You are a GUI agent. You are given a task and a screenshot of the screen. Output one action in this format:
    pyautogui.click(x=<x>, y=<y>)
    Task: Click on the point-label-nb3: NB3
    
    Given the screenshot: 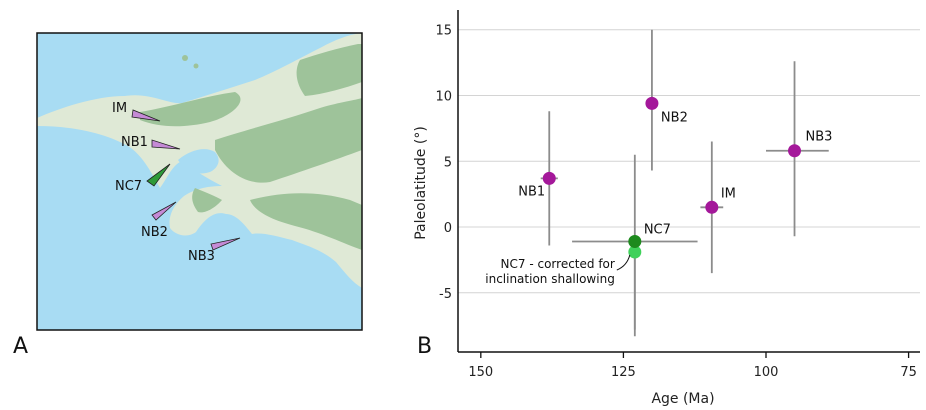 What is the action you would take?
    pyautogui.click(x=819, y=137)
    